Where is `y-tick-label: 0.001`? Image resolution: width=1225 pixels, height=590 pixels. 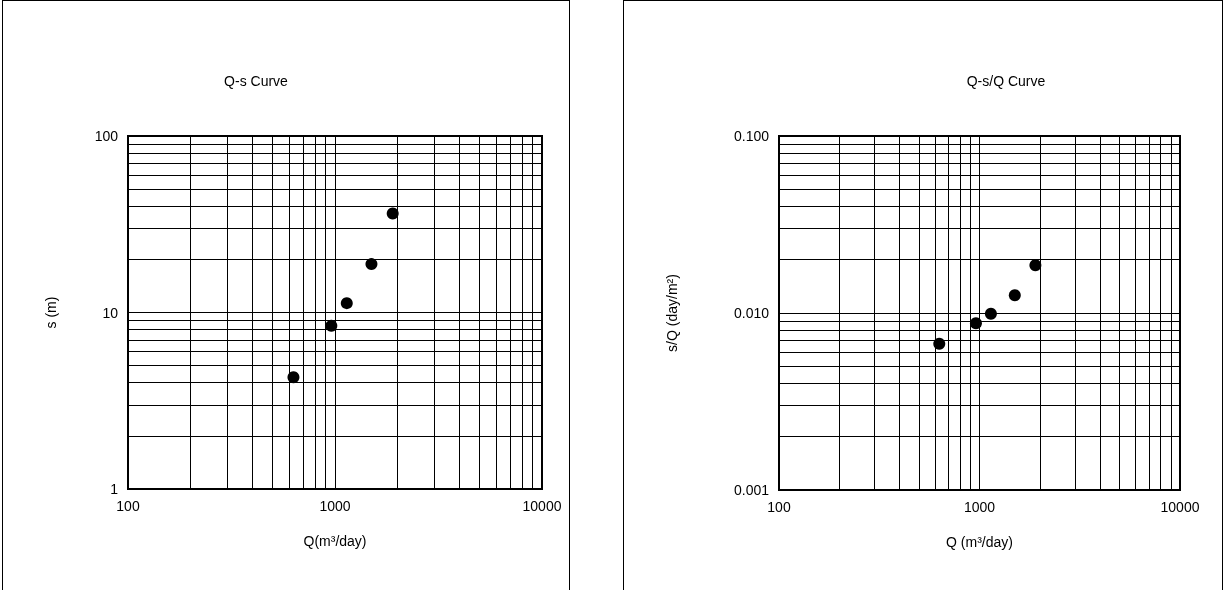 y-tick-label: 0.001 is located at coordinates (751, 490).